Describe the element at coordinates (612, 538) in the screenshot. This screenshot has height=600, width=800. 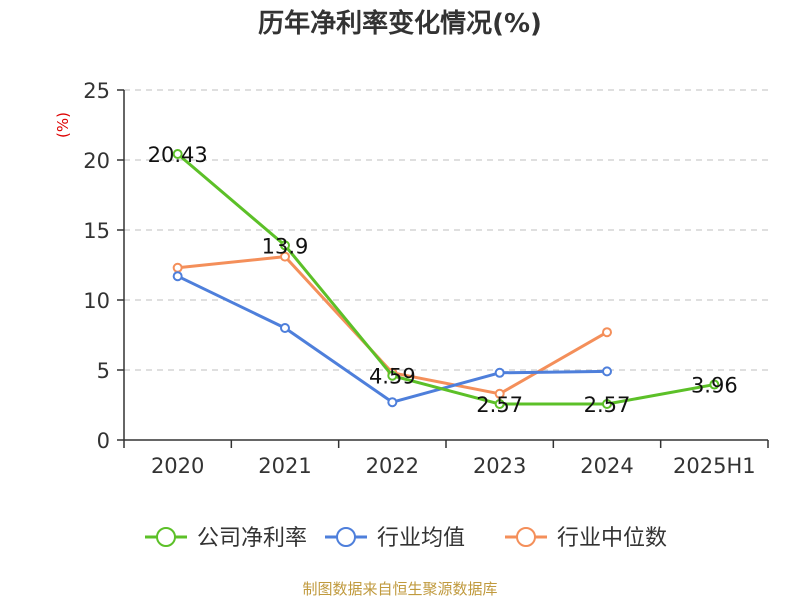
I see `legend-label: 行业中位数` at that location.